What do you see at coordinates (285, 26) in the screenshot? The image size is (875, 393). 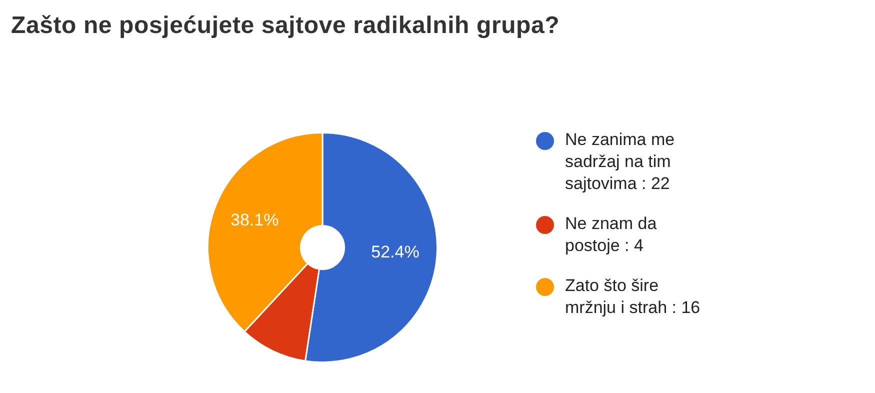 I see `chart-title: Zašto ne posjećujete sajtove radikalnih grupa?` at bounding box center [285, 26].